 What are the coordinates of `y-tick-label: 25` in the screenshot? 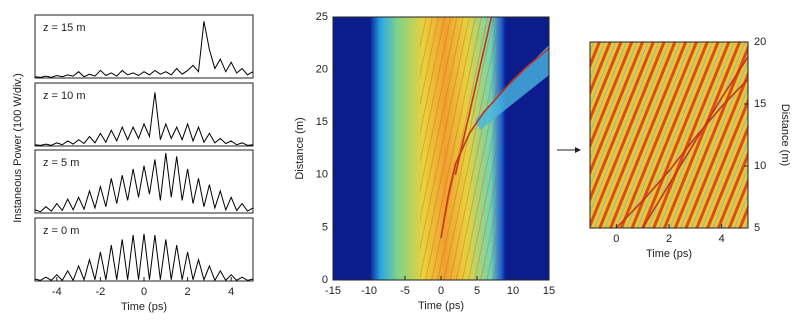 It's located at (322, 17).